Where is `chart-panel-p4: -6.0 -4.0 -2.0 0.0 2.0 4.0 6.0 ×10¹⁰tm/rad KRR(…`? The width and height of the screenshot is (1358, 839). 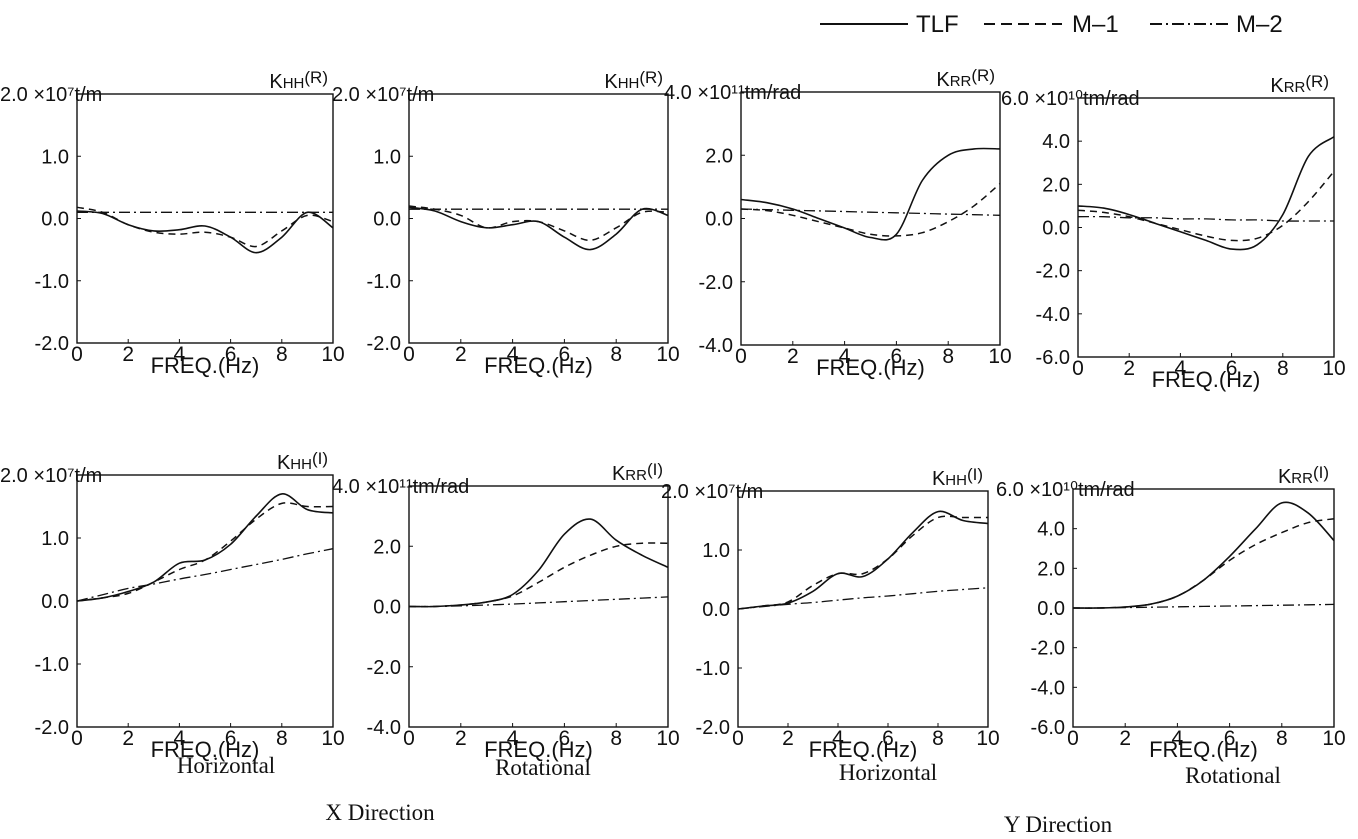 chart-panel-p4: -6.0 -4.0 -2.0 0.0 2.0 4.0 6.0 ×10¹⁰tm/rad KRR(… is located at coordinates (1173, 232).